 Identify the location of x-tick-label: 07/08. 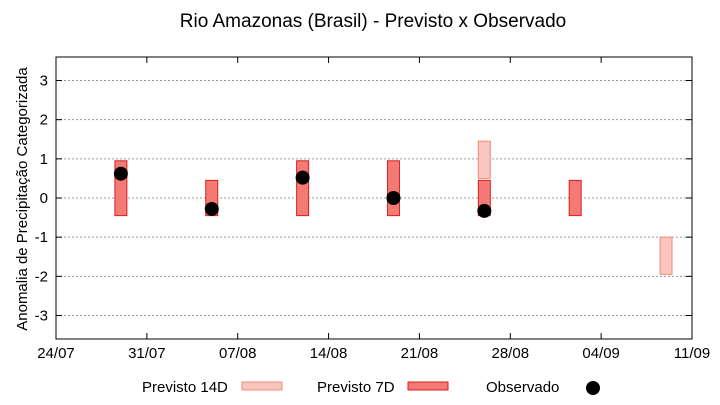
(238, 353).